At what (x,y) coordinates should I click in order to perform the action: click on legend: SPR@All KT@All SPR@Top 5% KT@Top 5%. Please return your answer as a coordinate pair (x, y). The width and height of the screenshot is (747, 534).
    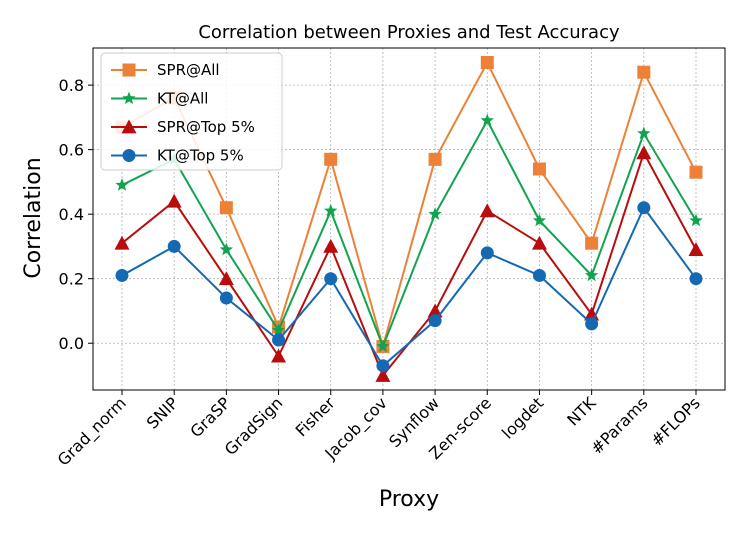
    Looking at the image, I should click on (191, 111).